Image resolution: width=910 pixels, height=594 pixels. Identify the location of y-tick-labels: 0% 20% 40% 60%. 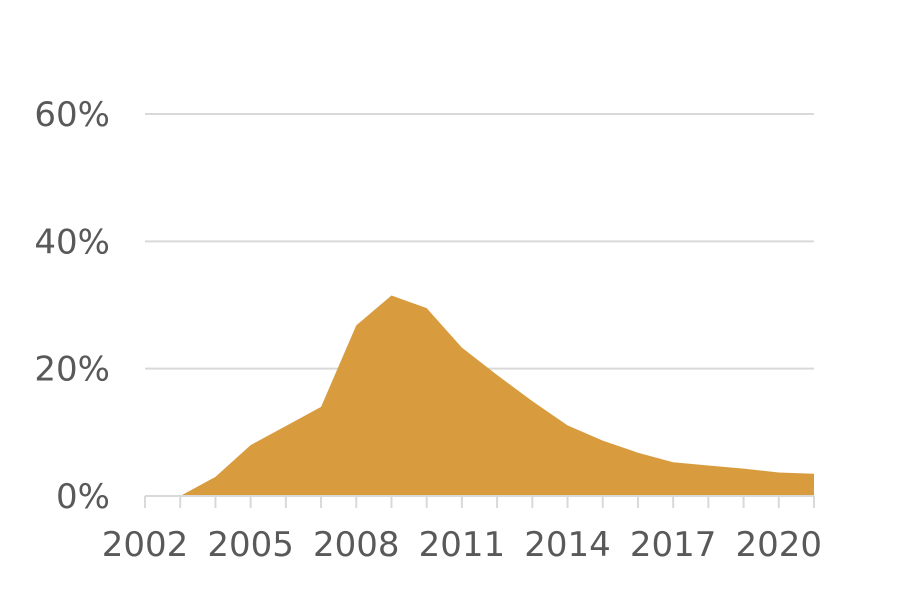
(72, 306).